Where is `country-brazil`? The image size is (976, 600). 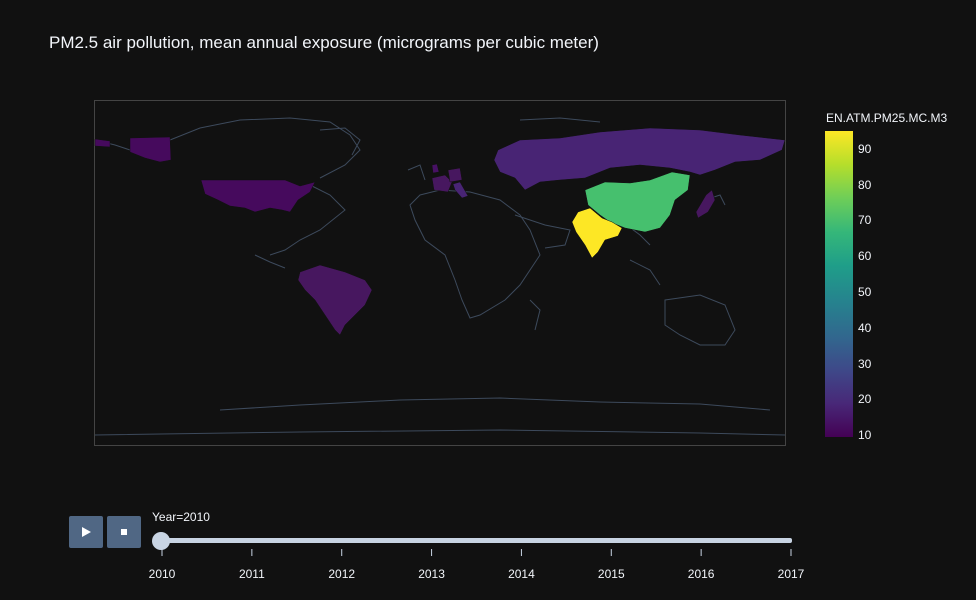
country-brazil is located at coordinates (335, 300).